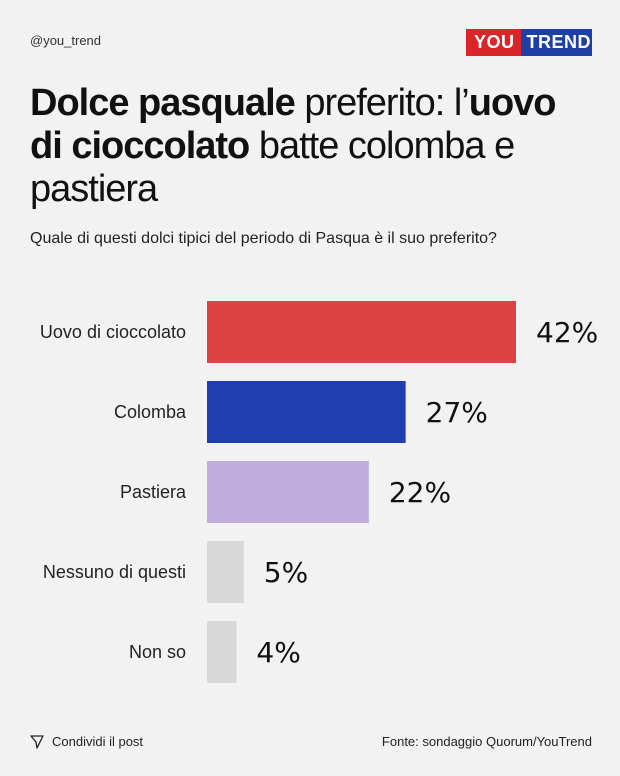 The height and width of the screenshot is (776, 620). What do you see at coordinates (486, 741) in the screenshot?
I see `source-note: Fonte: sondaggio Quorum/YouTrend` at bounding box center [486, 741].